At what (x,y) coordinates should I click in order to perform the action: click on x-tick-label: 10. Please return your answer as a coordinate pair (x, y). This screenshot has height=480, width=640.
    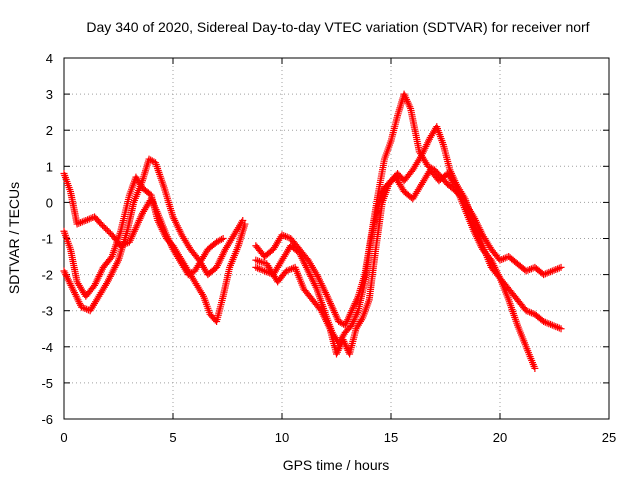
    Looking at the image, I should click on (282, 437).